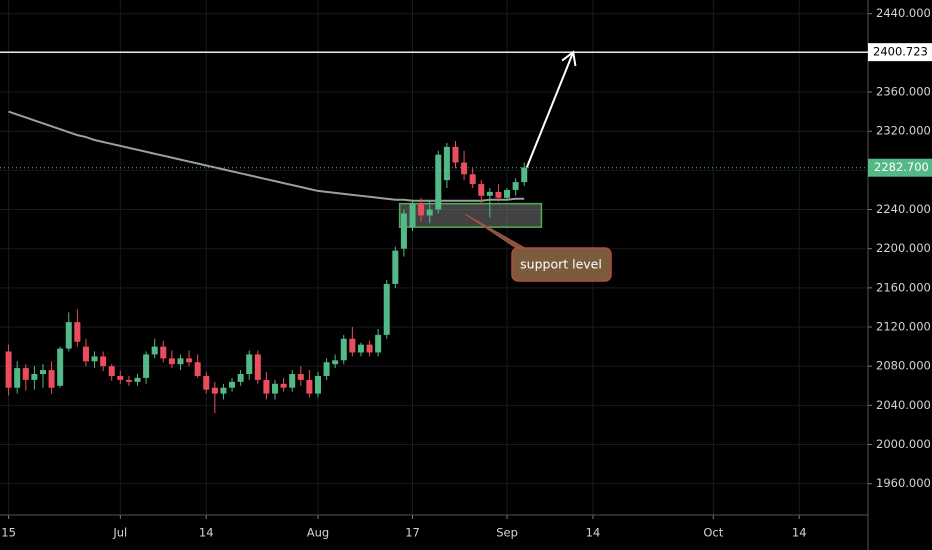 This screenshot has width=932, height=550. Describe the element at coordinates (903, 405) in the screenshot. I see `y-tick-label: 2040.000` at that location.